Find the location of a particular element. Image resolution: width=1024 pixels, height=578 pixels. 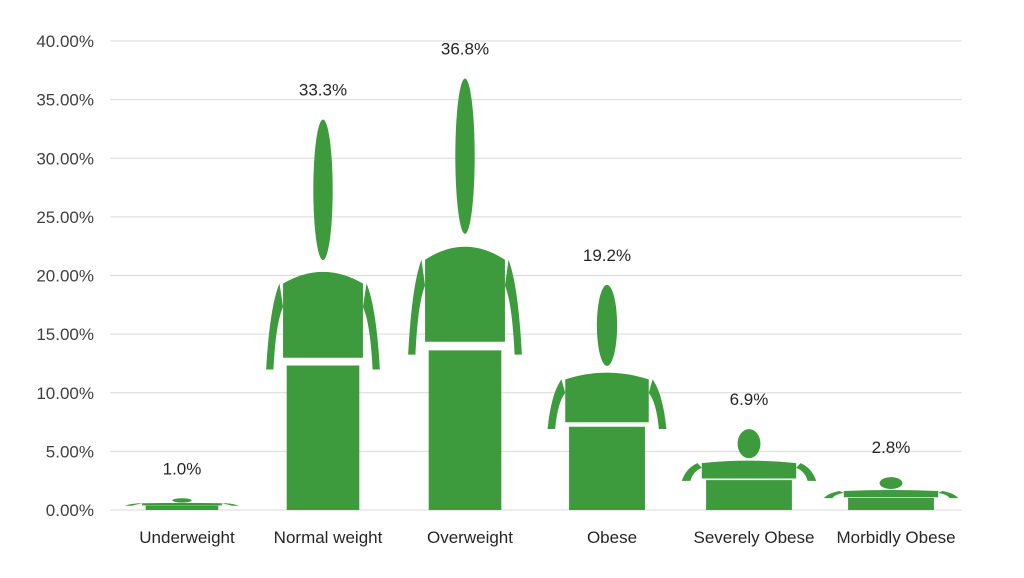

y-tick-label: 10.00% is located at coordinates (65, 393).